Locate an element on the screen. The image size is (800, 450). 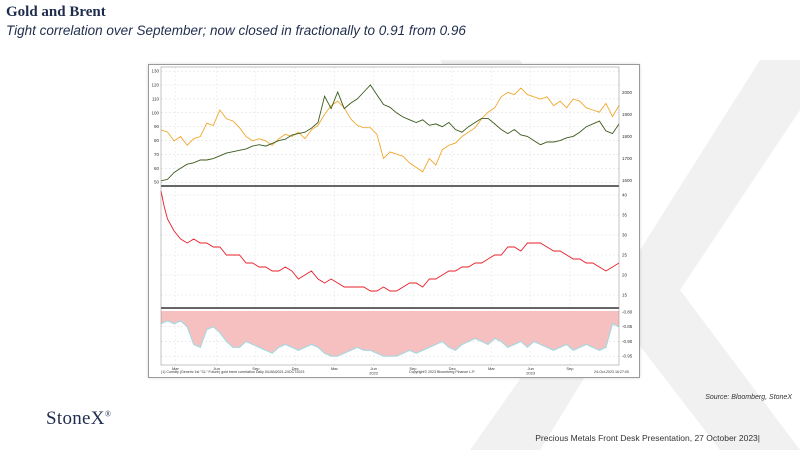
correlation-line is located at coordinates (390, 338).